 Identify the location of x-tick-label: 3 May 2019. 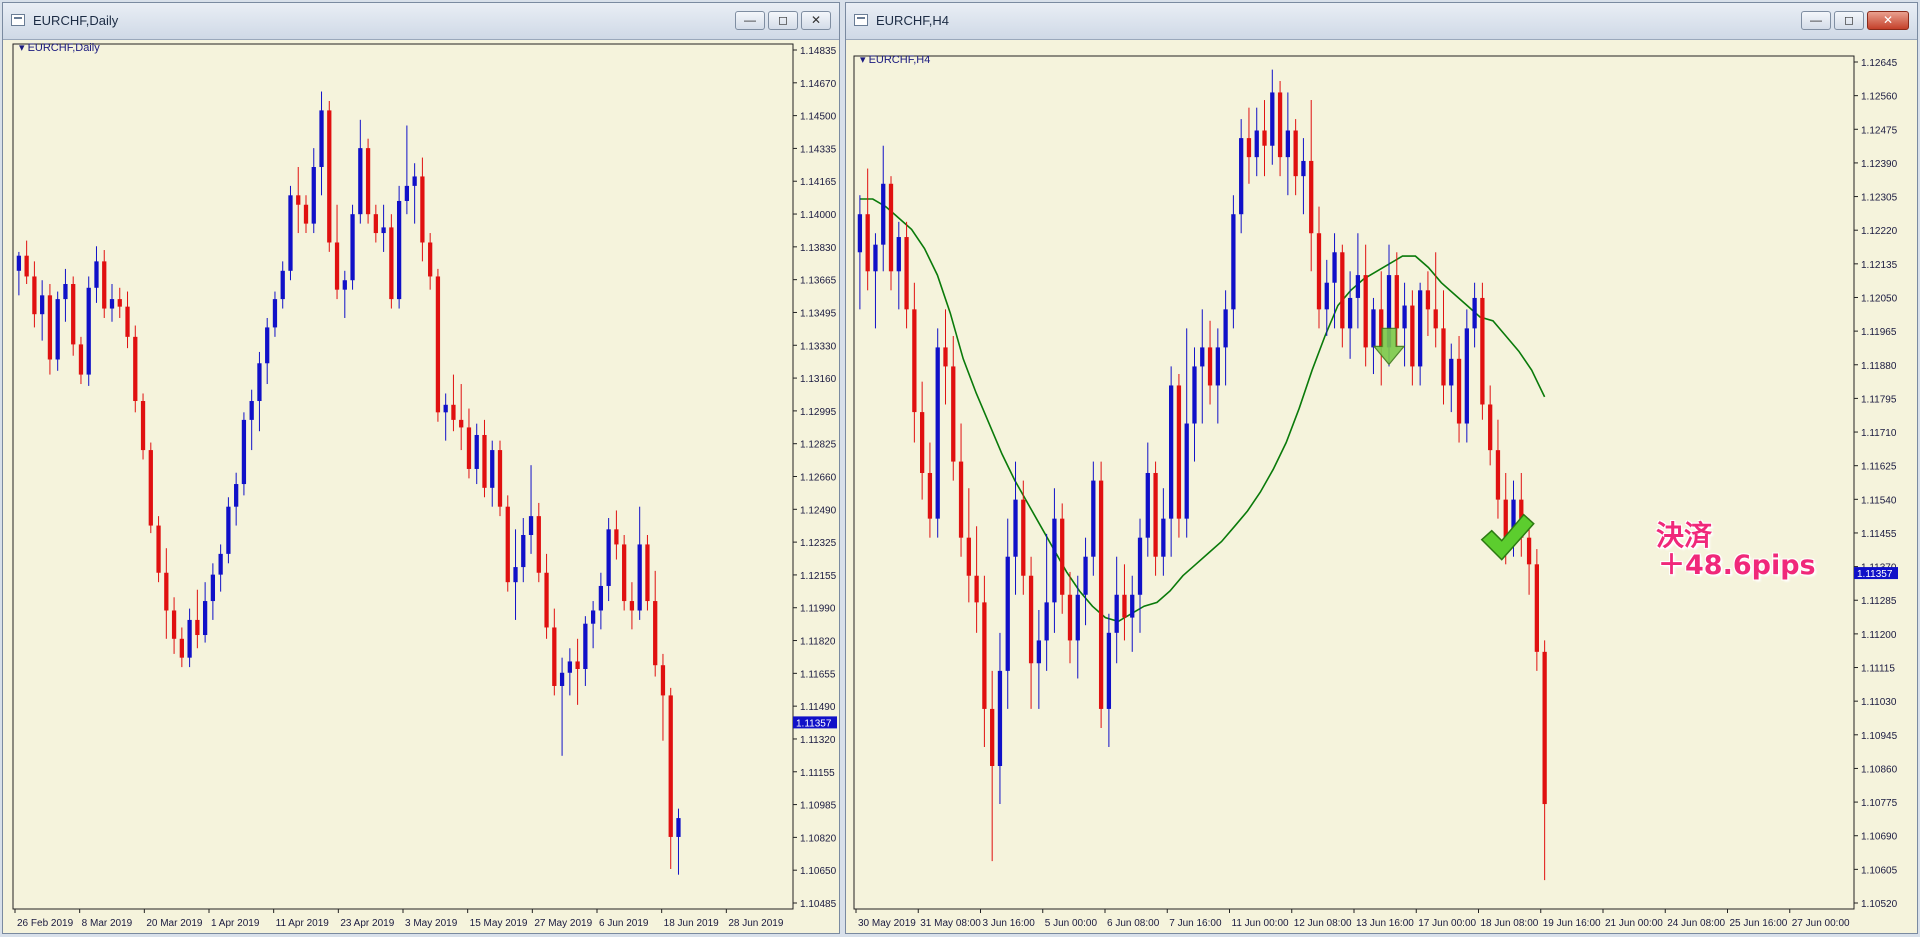
(431, 923).